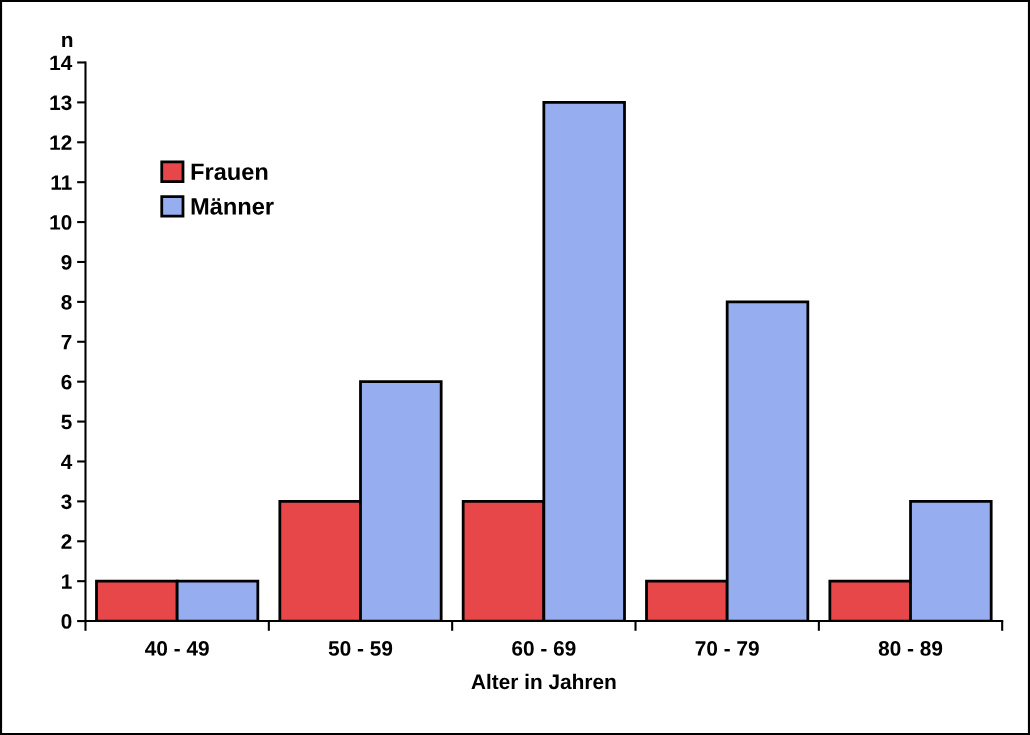 This screenshot has height=735, width=1030. Describe the element at coordinates (66, 382) in the screenshot. I see `y-tick-label: 6` at that location.